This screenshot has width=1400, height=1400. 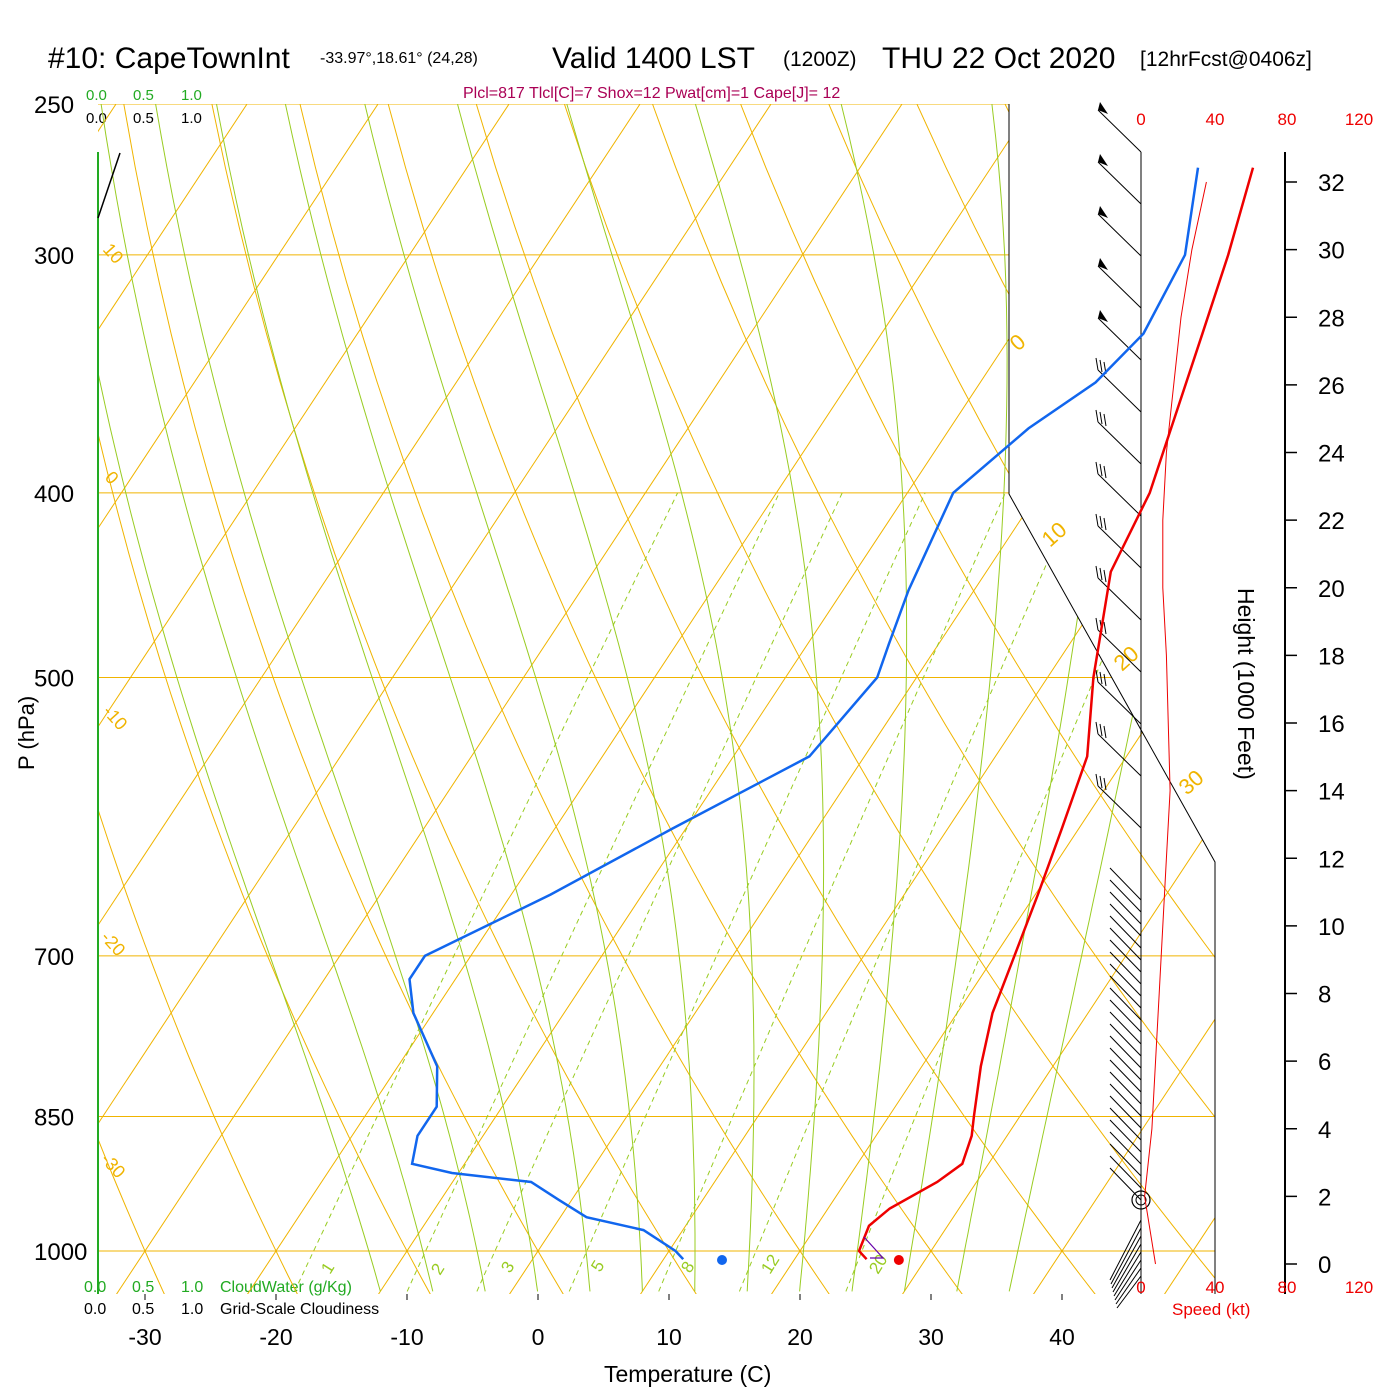 What do you see at coordinates (1141, 1200) in the screenshot?
I see `calm-wind-circle` at bounding box center [1141, 1200].